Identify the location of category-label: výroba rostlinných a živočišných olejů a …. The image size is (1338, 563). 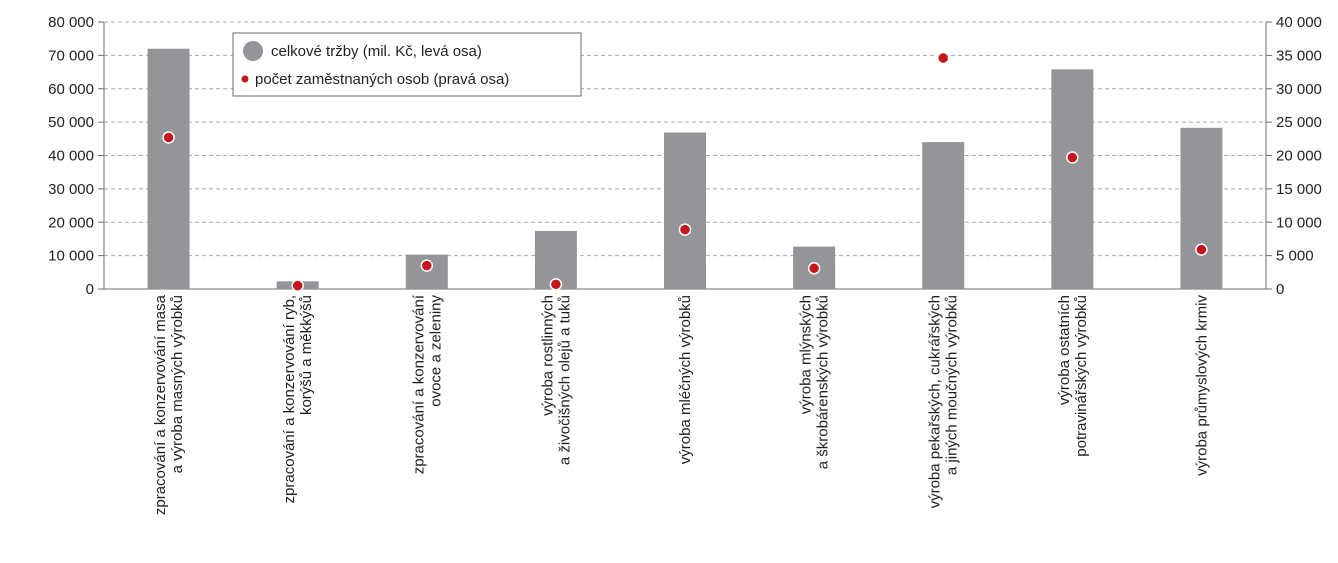
(556, 380).